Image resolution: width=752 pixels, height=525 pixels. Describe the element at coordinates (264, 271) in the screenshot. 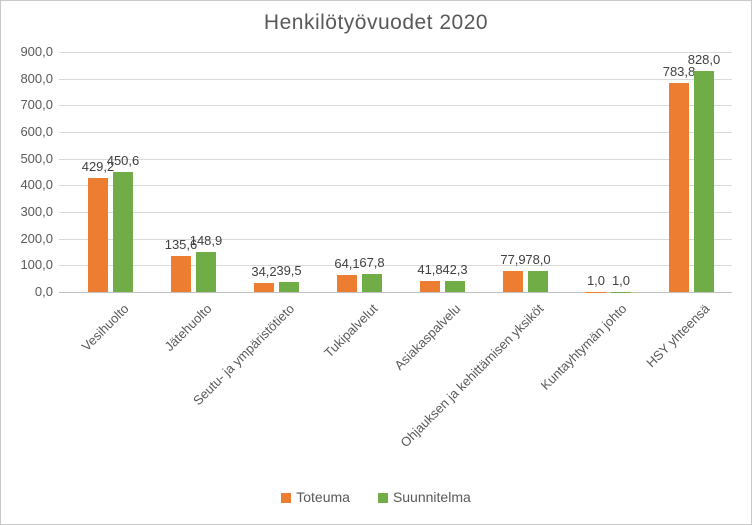

I see `value-label-toteuma: 34,2` at that location.